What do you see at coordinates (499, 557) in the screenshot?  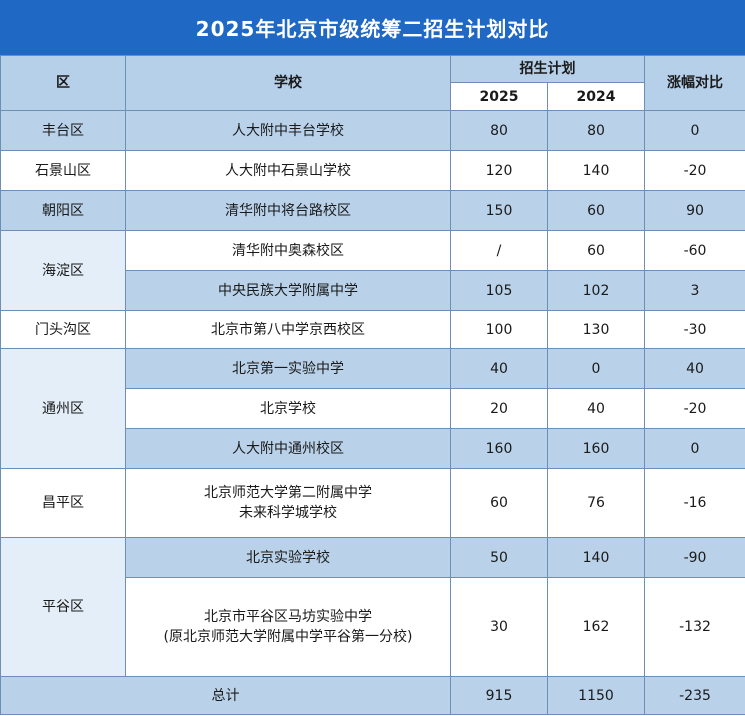 I see `value-2025-cell: 50` at bounding box center [499, 557].